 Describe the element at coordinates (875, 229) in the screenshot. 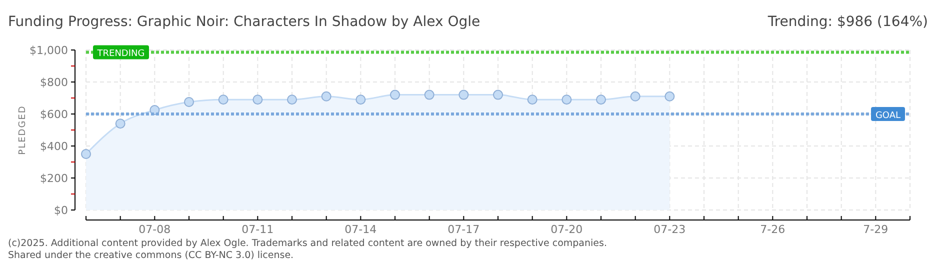

I see `x-tick-label: 7-29` at that location.